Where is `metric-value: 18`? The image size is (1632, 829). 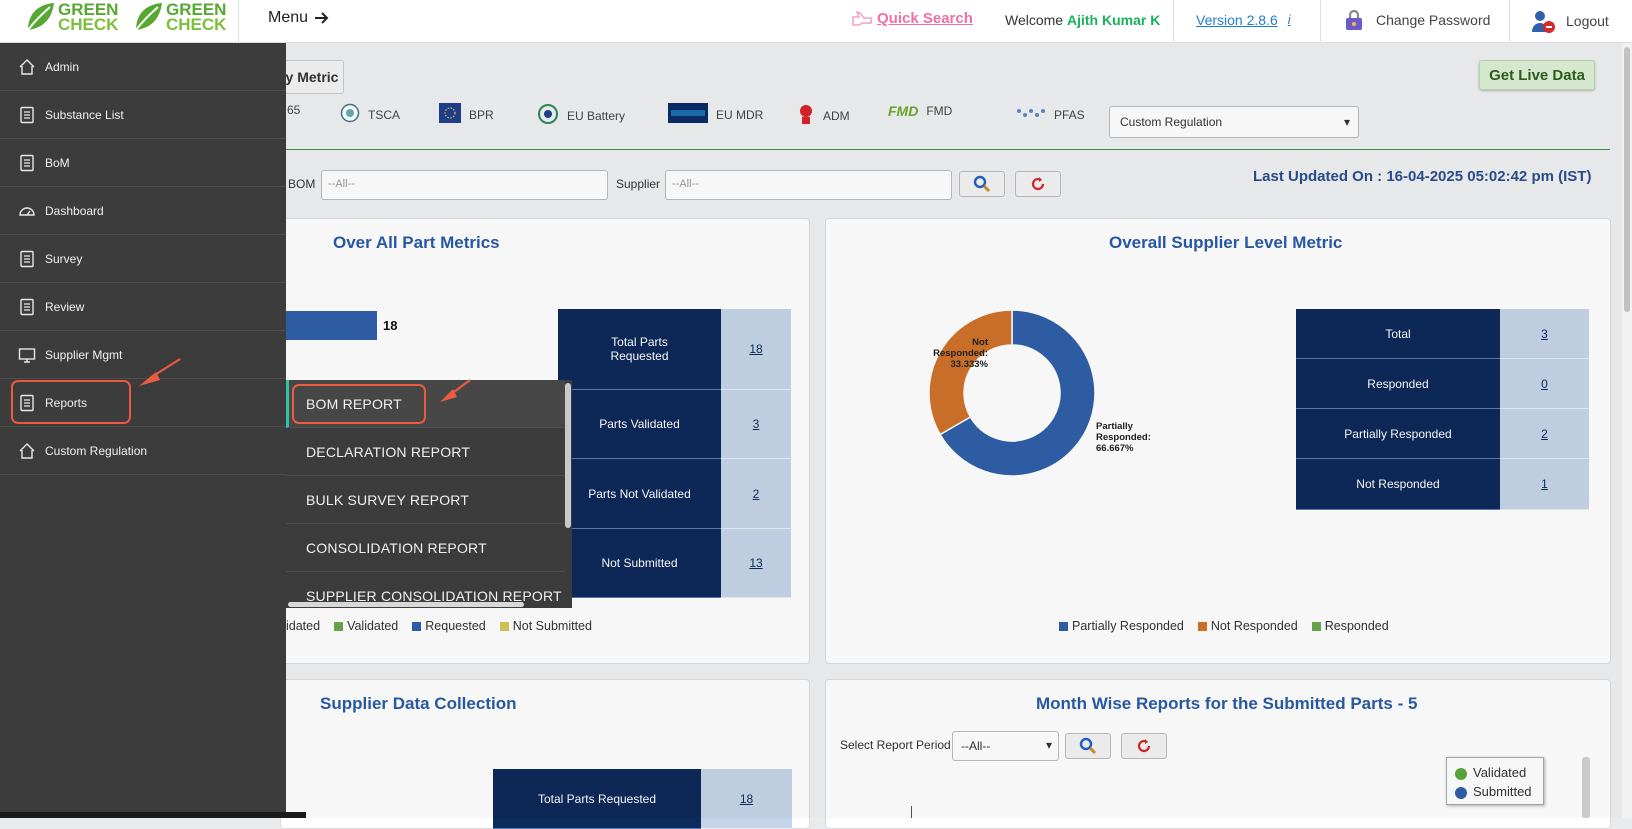
metric-value: 18 is located at coordinates (756, 349).